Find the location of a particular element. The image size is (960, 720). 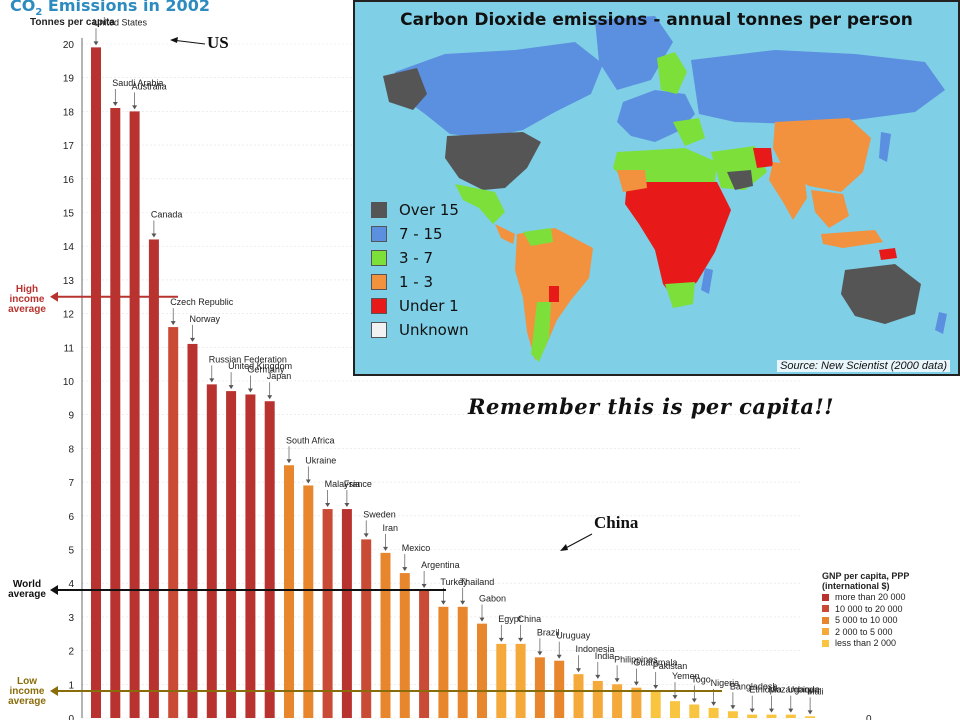

category-label: Japan is located at coordinates (279, 376).